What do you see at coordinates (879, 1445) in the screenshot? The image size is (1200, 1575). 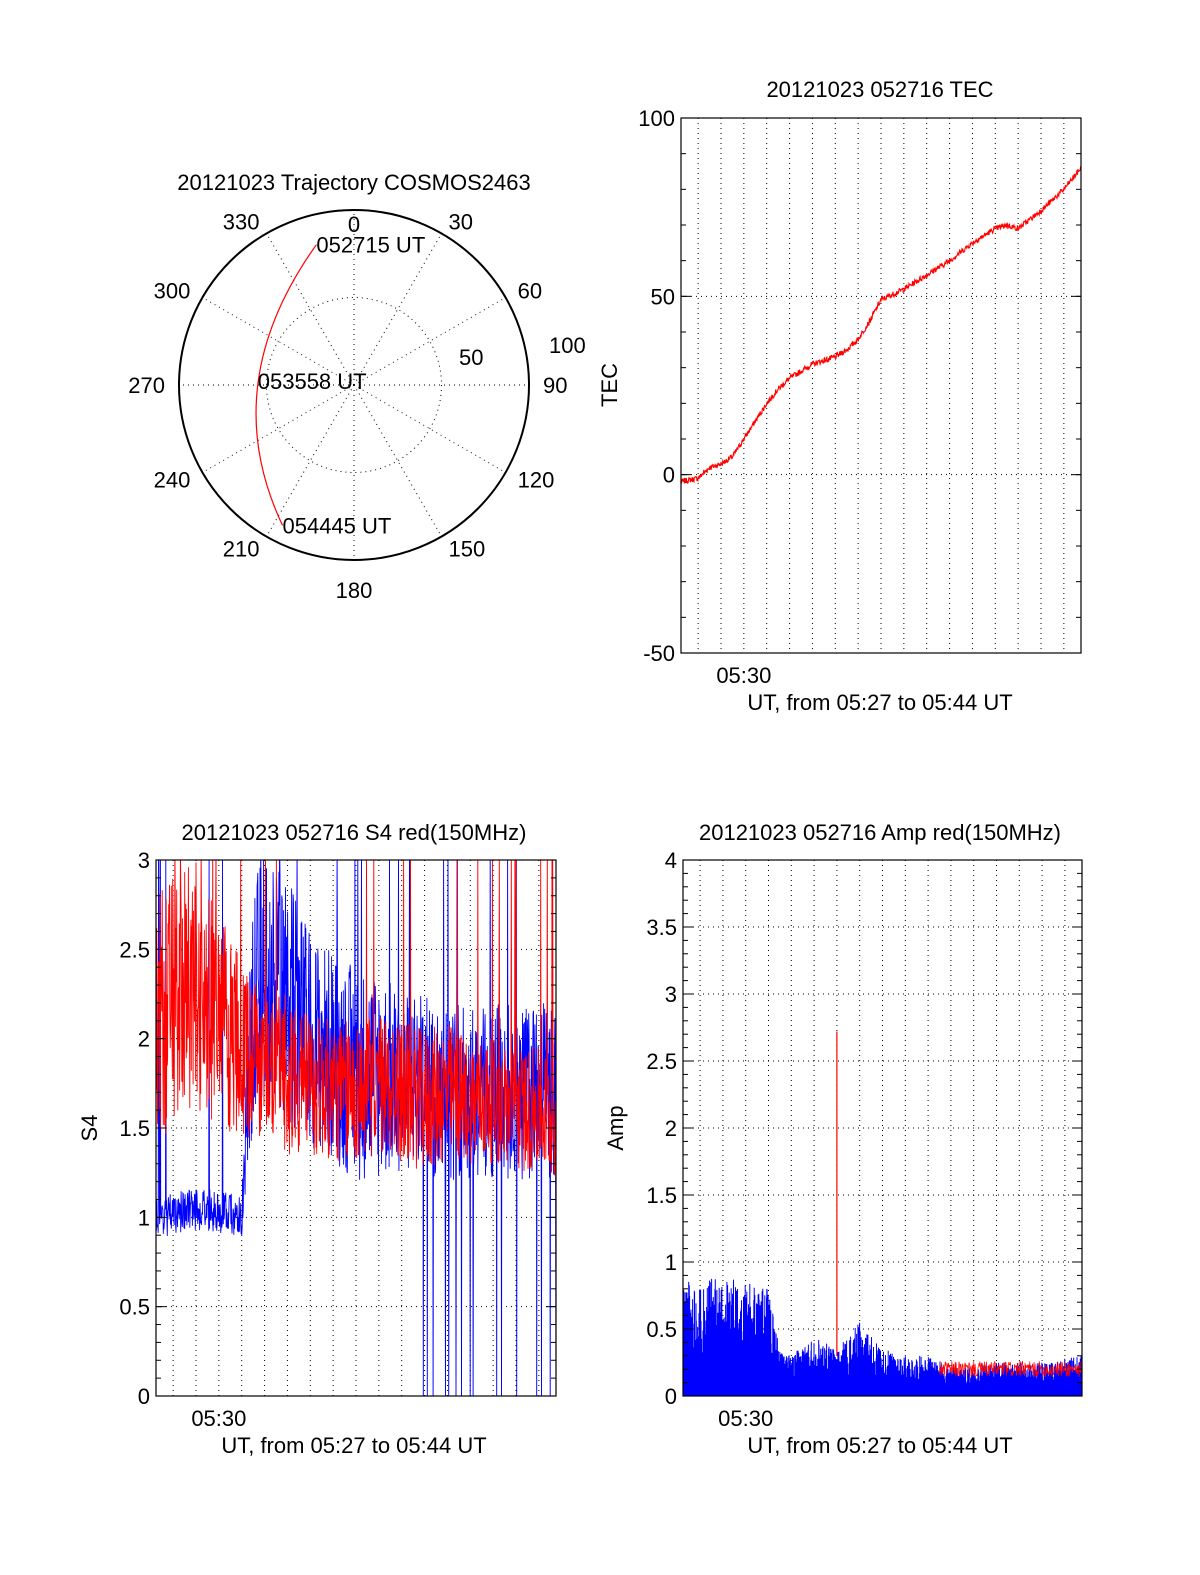 I see `amp-x-label: UT, from 05:27 to 05:44 UT` at bounding box center [879, 1445].